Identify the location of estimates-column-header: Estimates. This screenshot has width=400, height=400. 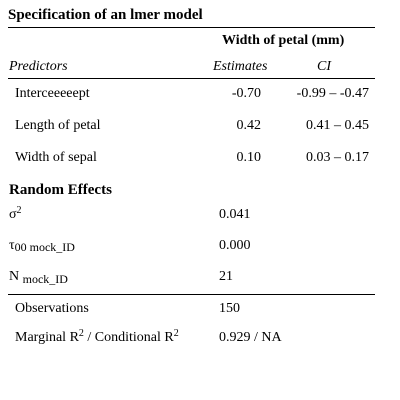
(240, 66).